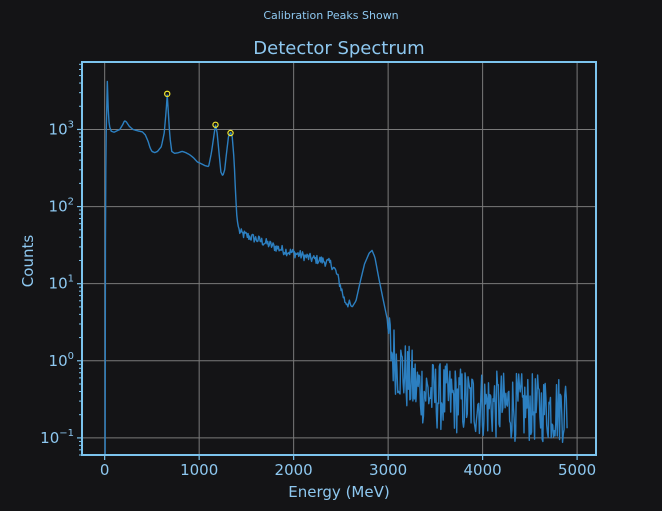 This screenshot has height=511, width=662. Describe the element at coordinates (61, 259) in the screenshot. I see `y-axis: 10⁻¹ 10⁰ 10¹ 10² 10³` at that location.